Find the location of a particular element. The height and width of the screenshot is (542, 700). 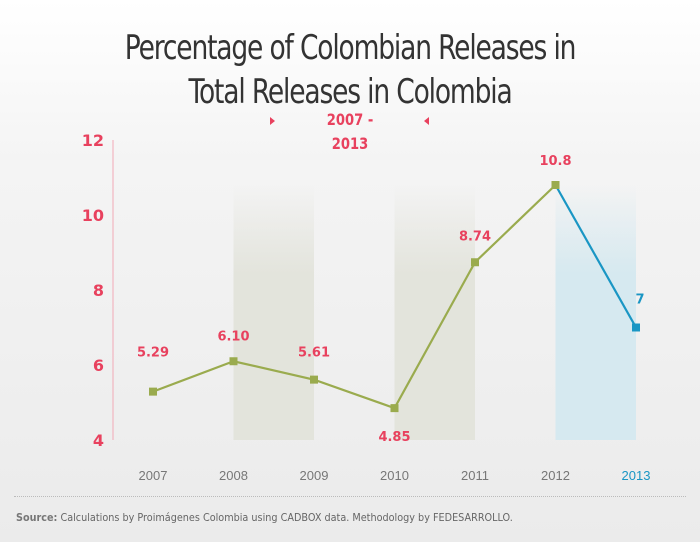

subtitle-range: 2007 - 2013 is located at coordinates (350, 131).